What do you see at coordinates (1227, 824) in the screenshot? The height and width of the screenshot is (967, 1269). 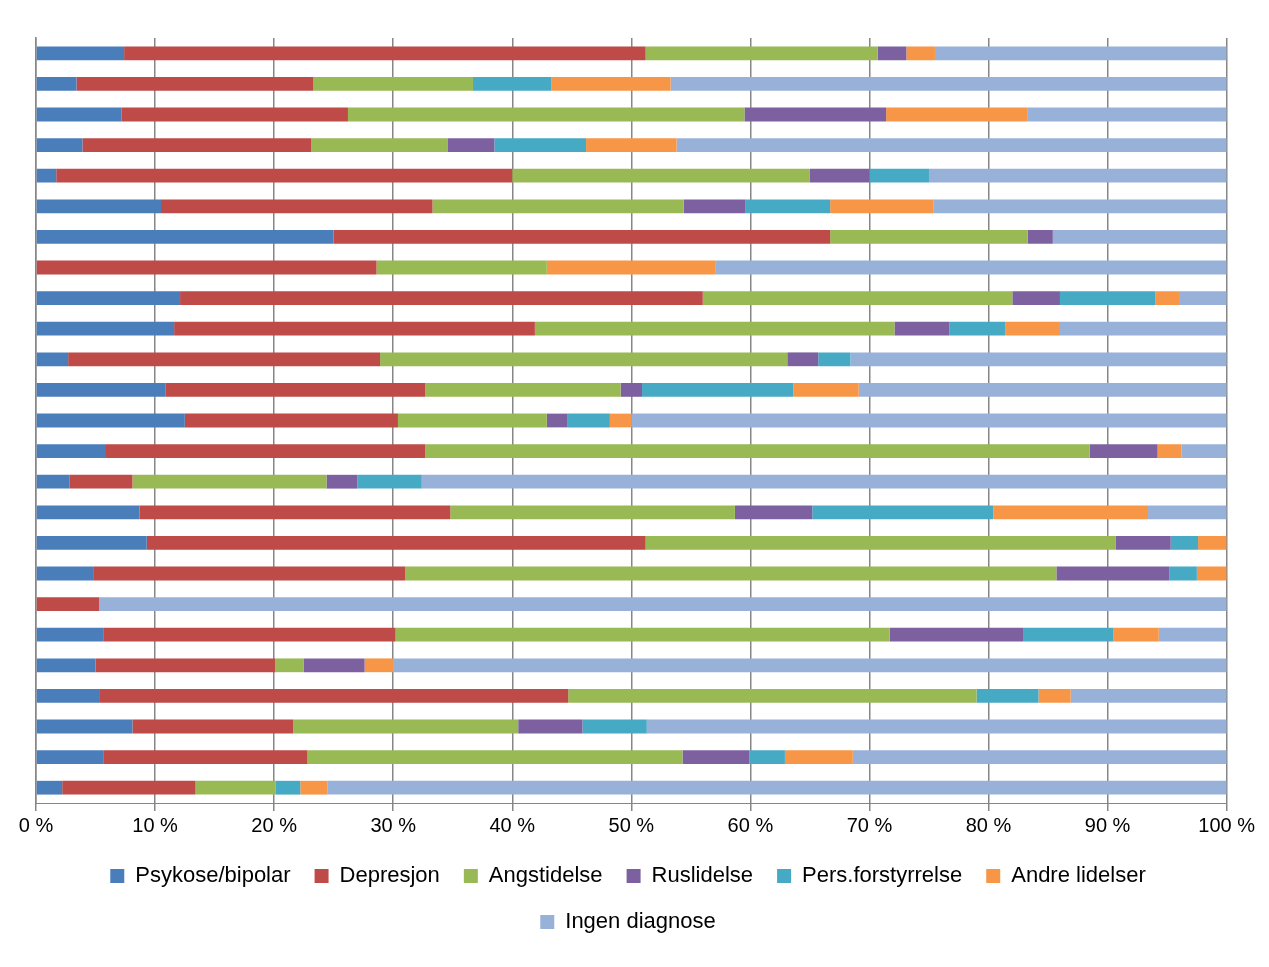 I see `x-tick-label: 100 %` at bounding box center [1227, 824].